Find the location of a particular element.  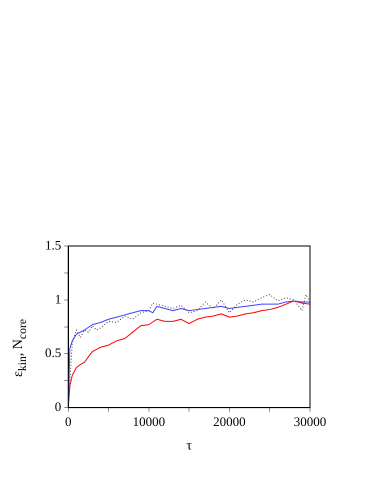

x-tick-label: 10000 is located at coordinates (149, 421).